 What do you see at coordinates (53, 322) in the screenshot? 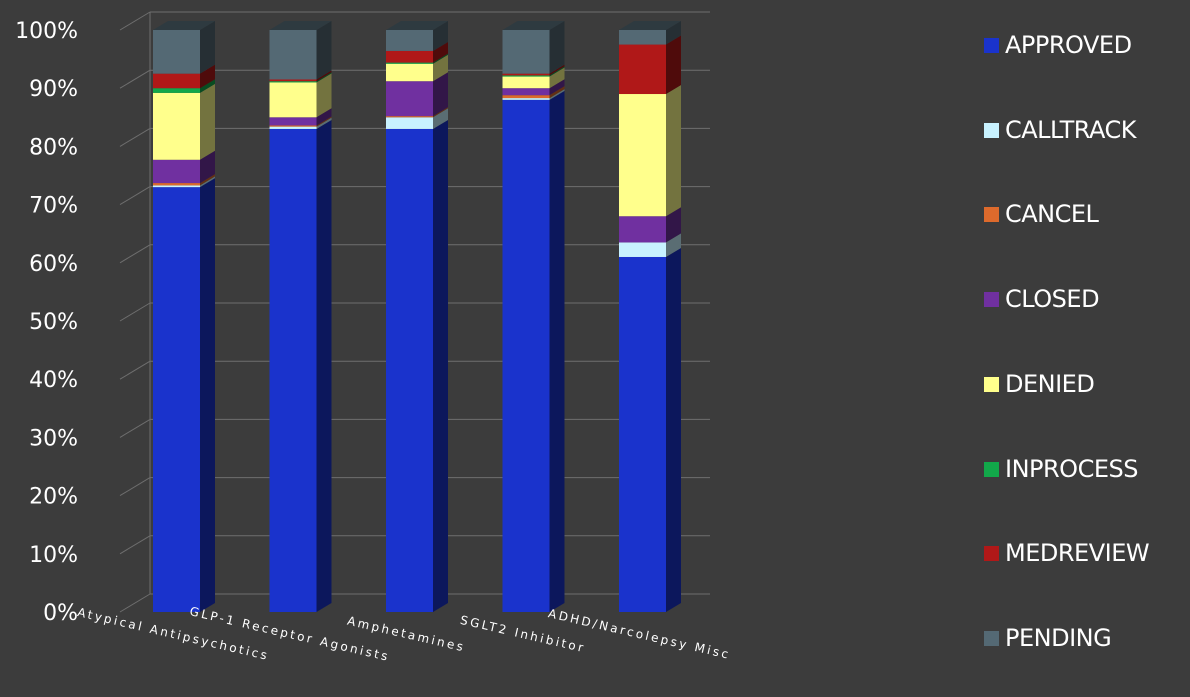
I see `y-tick-label: 50%` at bounding box center [53, 322].